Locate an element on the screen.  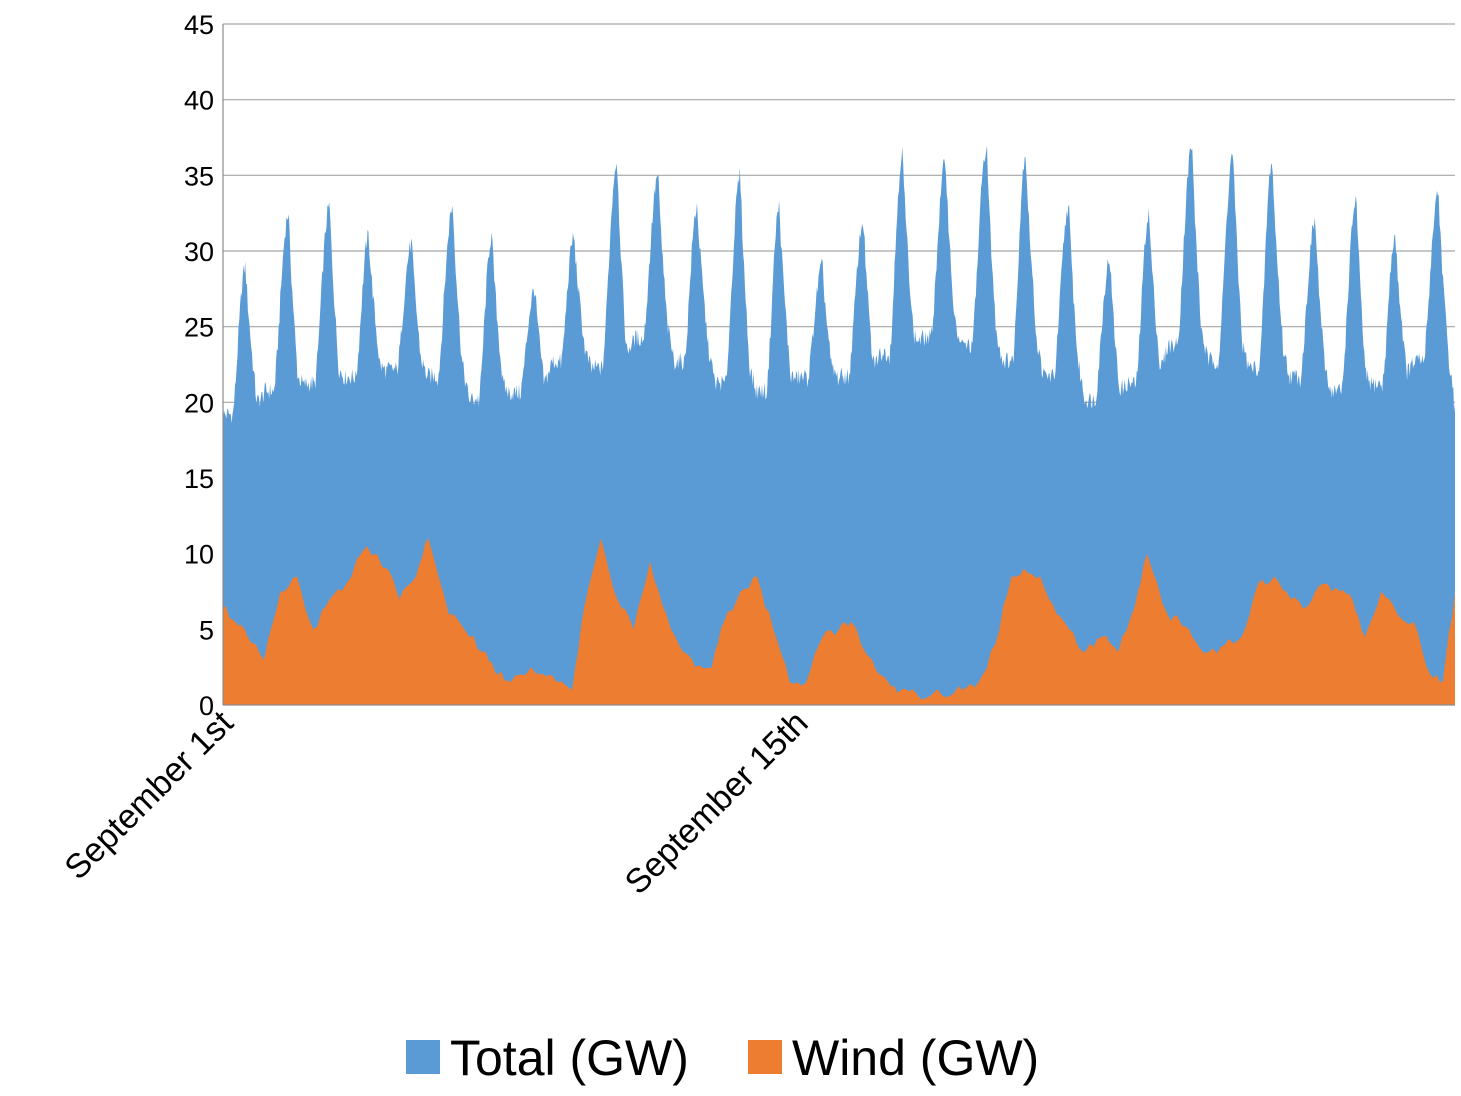
y-tick-labels: 0 5 10 15 20 25 30 35 40 45 is located at coordinates (199, 365).